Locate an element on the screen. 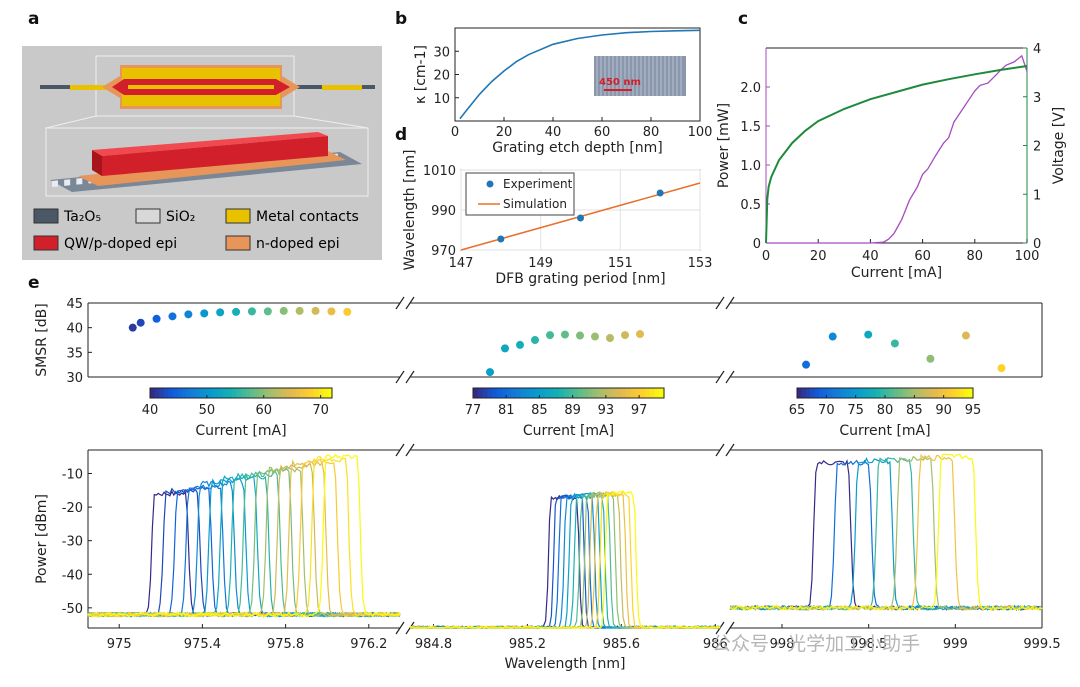 The height and width of the screenshot is (687, 1080). legend-metal: Metal contacts is located at coordinates (292, 216).